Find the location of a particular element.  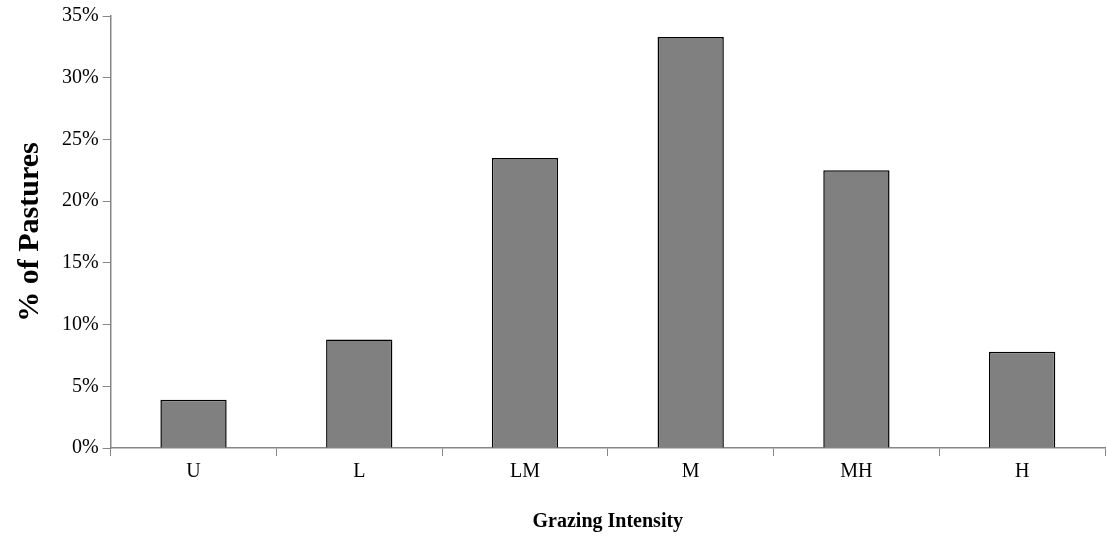

y-tick-label: 0% is located at coordinates (85, 446).